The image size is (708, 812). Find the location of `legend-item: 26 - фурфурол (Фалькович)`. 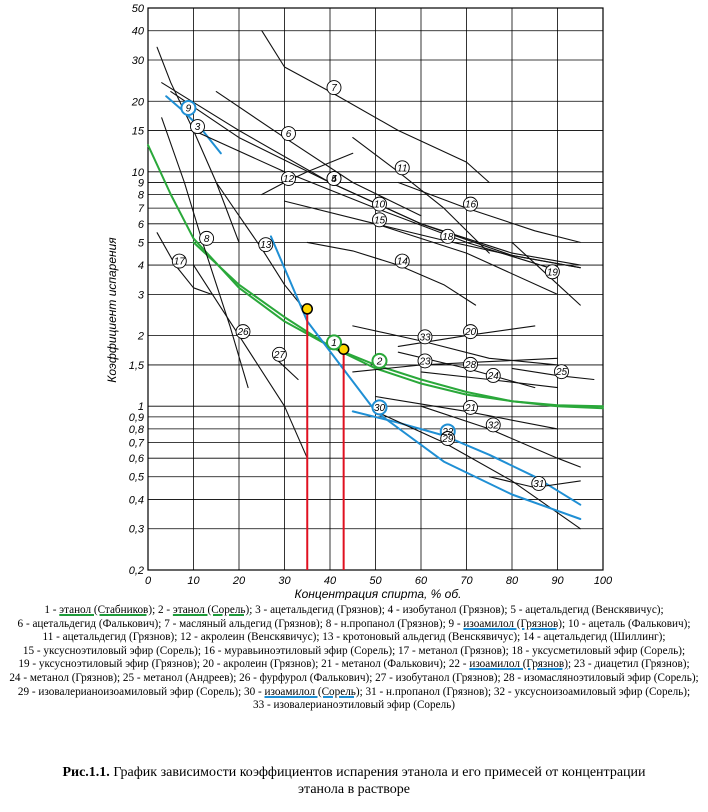

legend-item: 26 - фурфурол (Фалькович) is located at coordinates (304, 678).